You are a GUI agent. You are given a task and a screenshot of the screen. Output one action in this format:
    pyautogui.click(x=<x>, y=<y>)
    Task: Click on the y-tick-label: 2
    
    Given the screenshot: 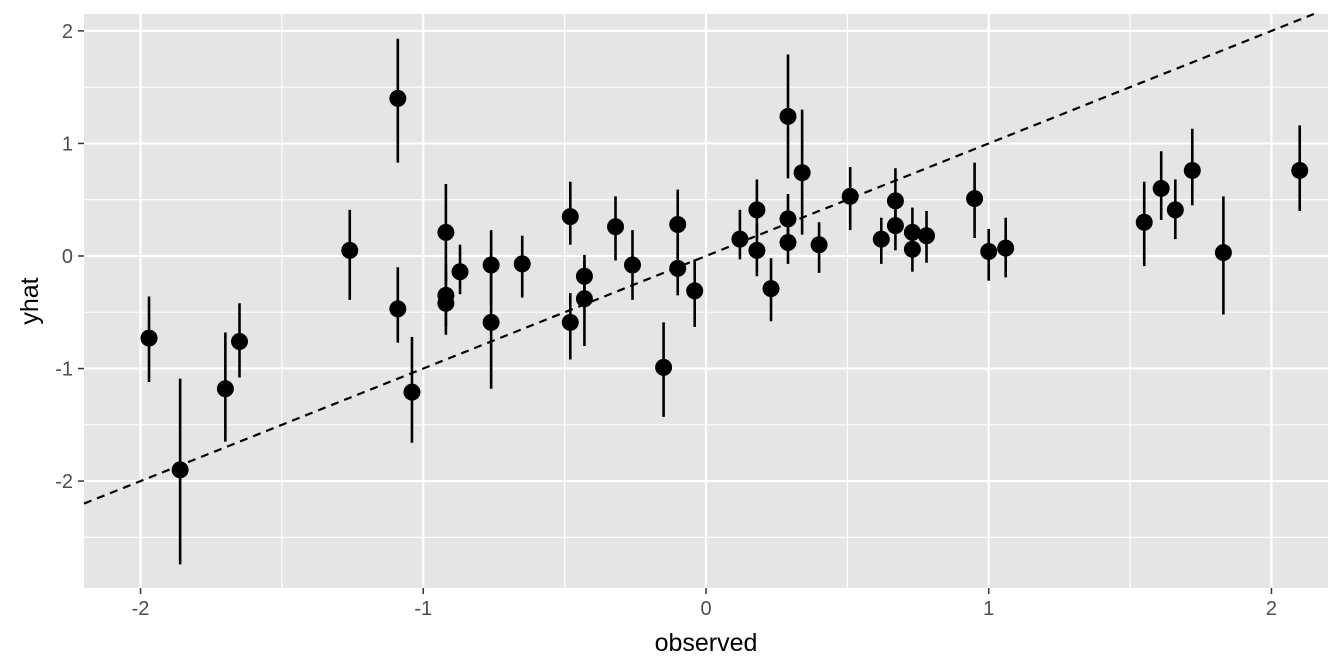 What is the action you would take?
    pyautogui.click(x=67, y=32)
    